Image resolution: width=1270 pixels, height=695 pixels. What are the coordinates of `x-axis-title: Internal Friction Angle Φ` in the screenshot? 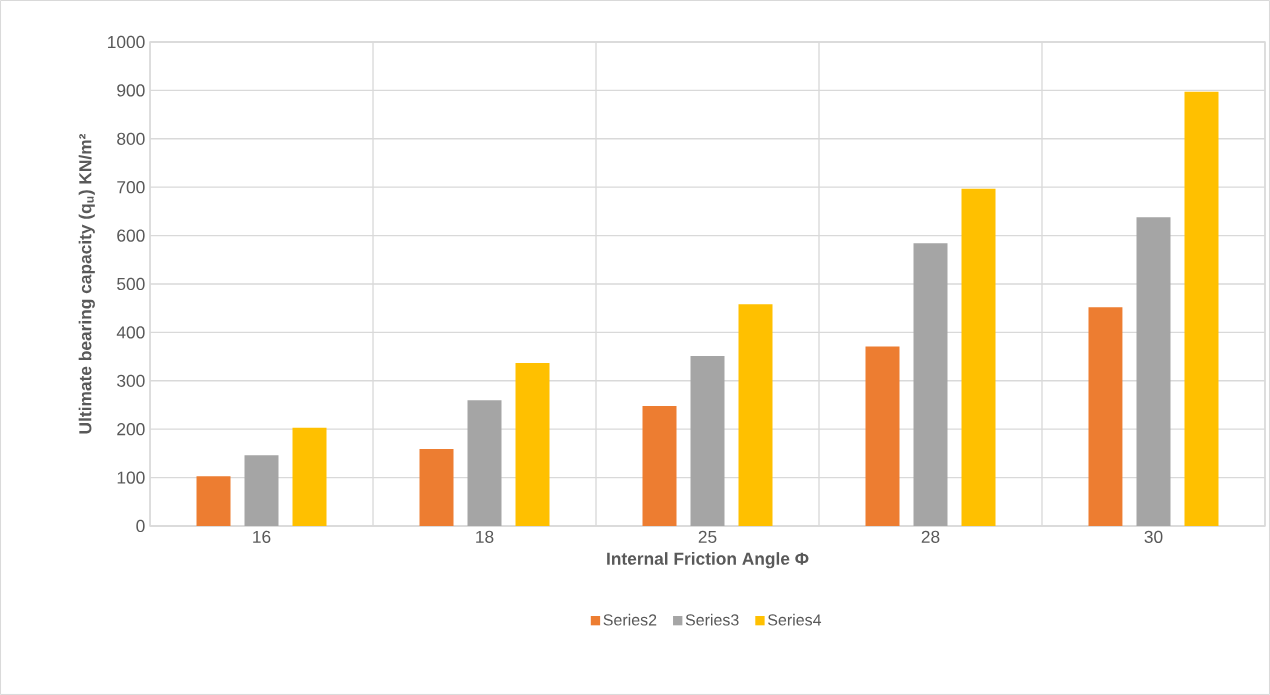 It's located at (708, 560).